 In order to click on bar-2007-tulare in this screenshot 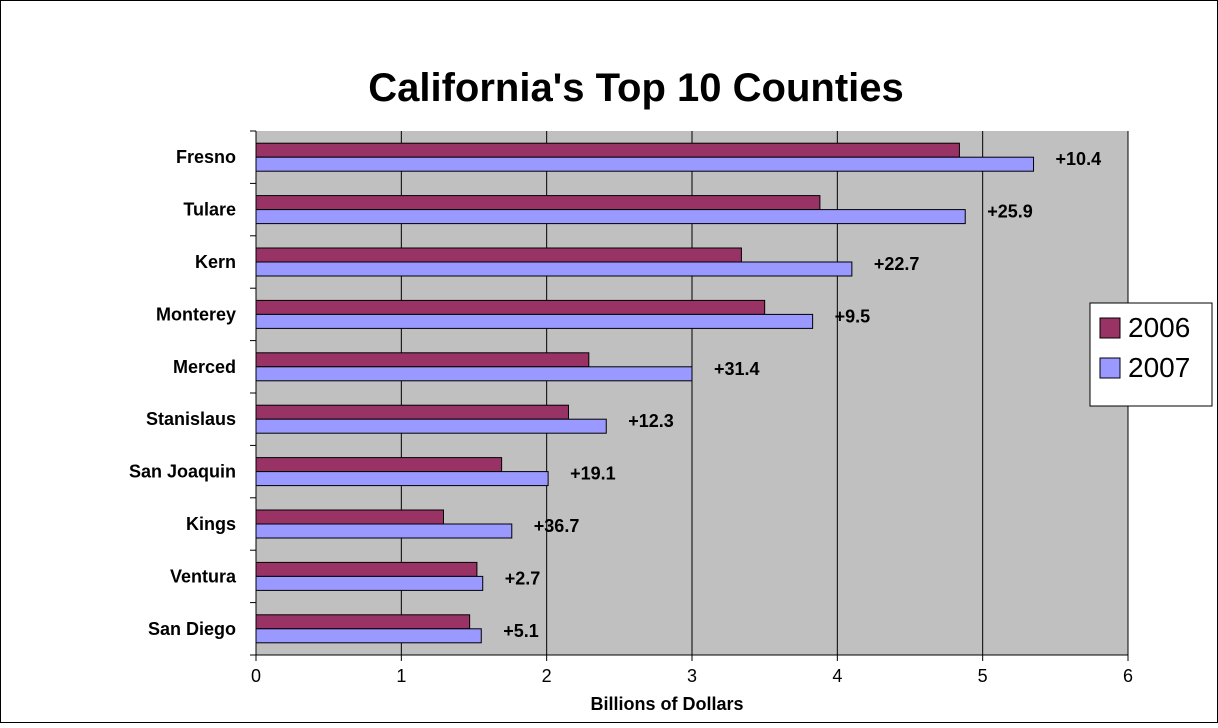, I will do `click(610, 217)`.